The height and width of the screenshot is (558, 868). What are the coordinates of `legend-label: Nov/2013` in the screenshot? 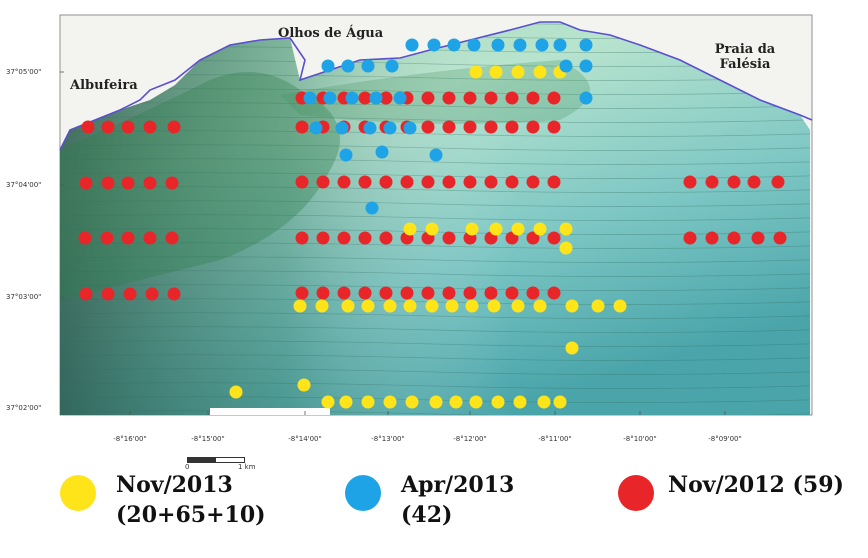 It's located at (174, 485).